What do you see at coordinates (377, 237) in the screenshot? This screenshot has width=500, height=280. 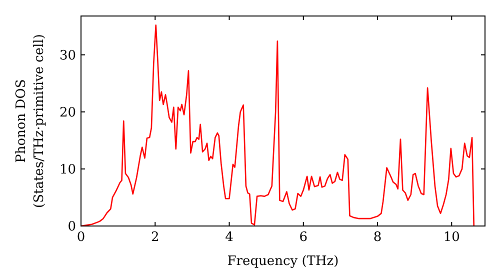 I see `x-tick-label: 8` at bounding box center [377, 237].